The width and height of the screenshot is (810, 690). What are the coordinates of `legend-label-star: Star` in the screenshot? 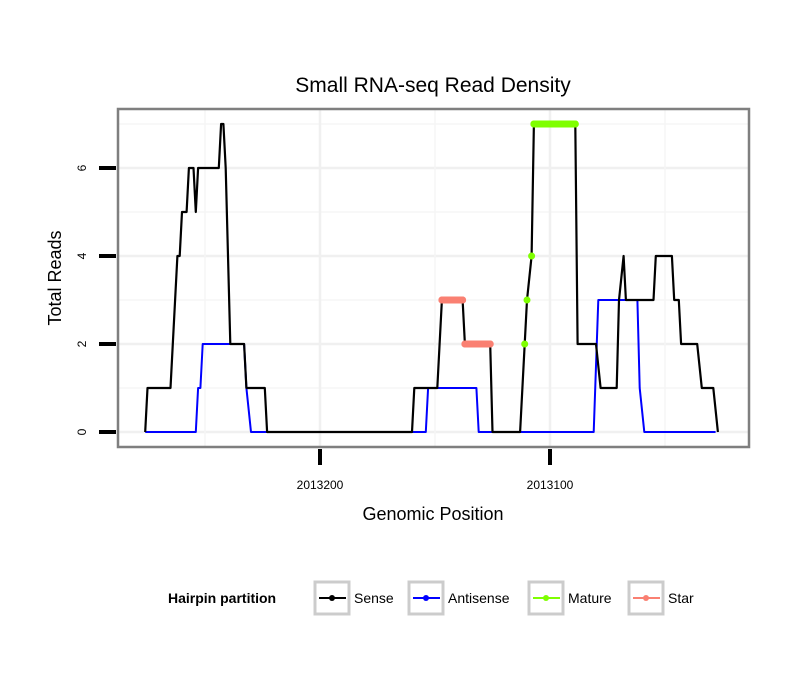 It's located at (681, 598).